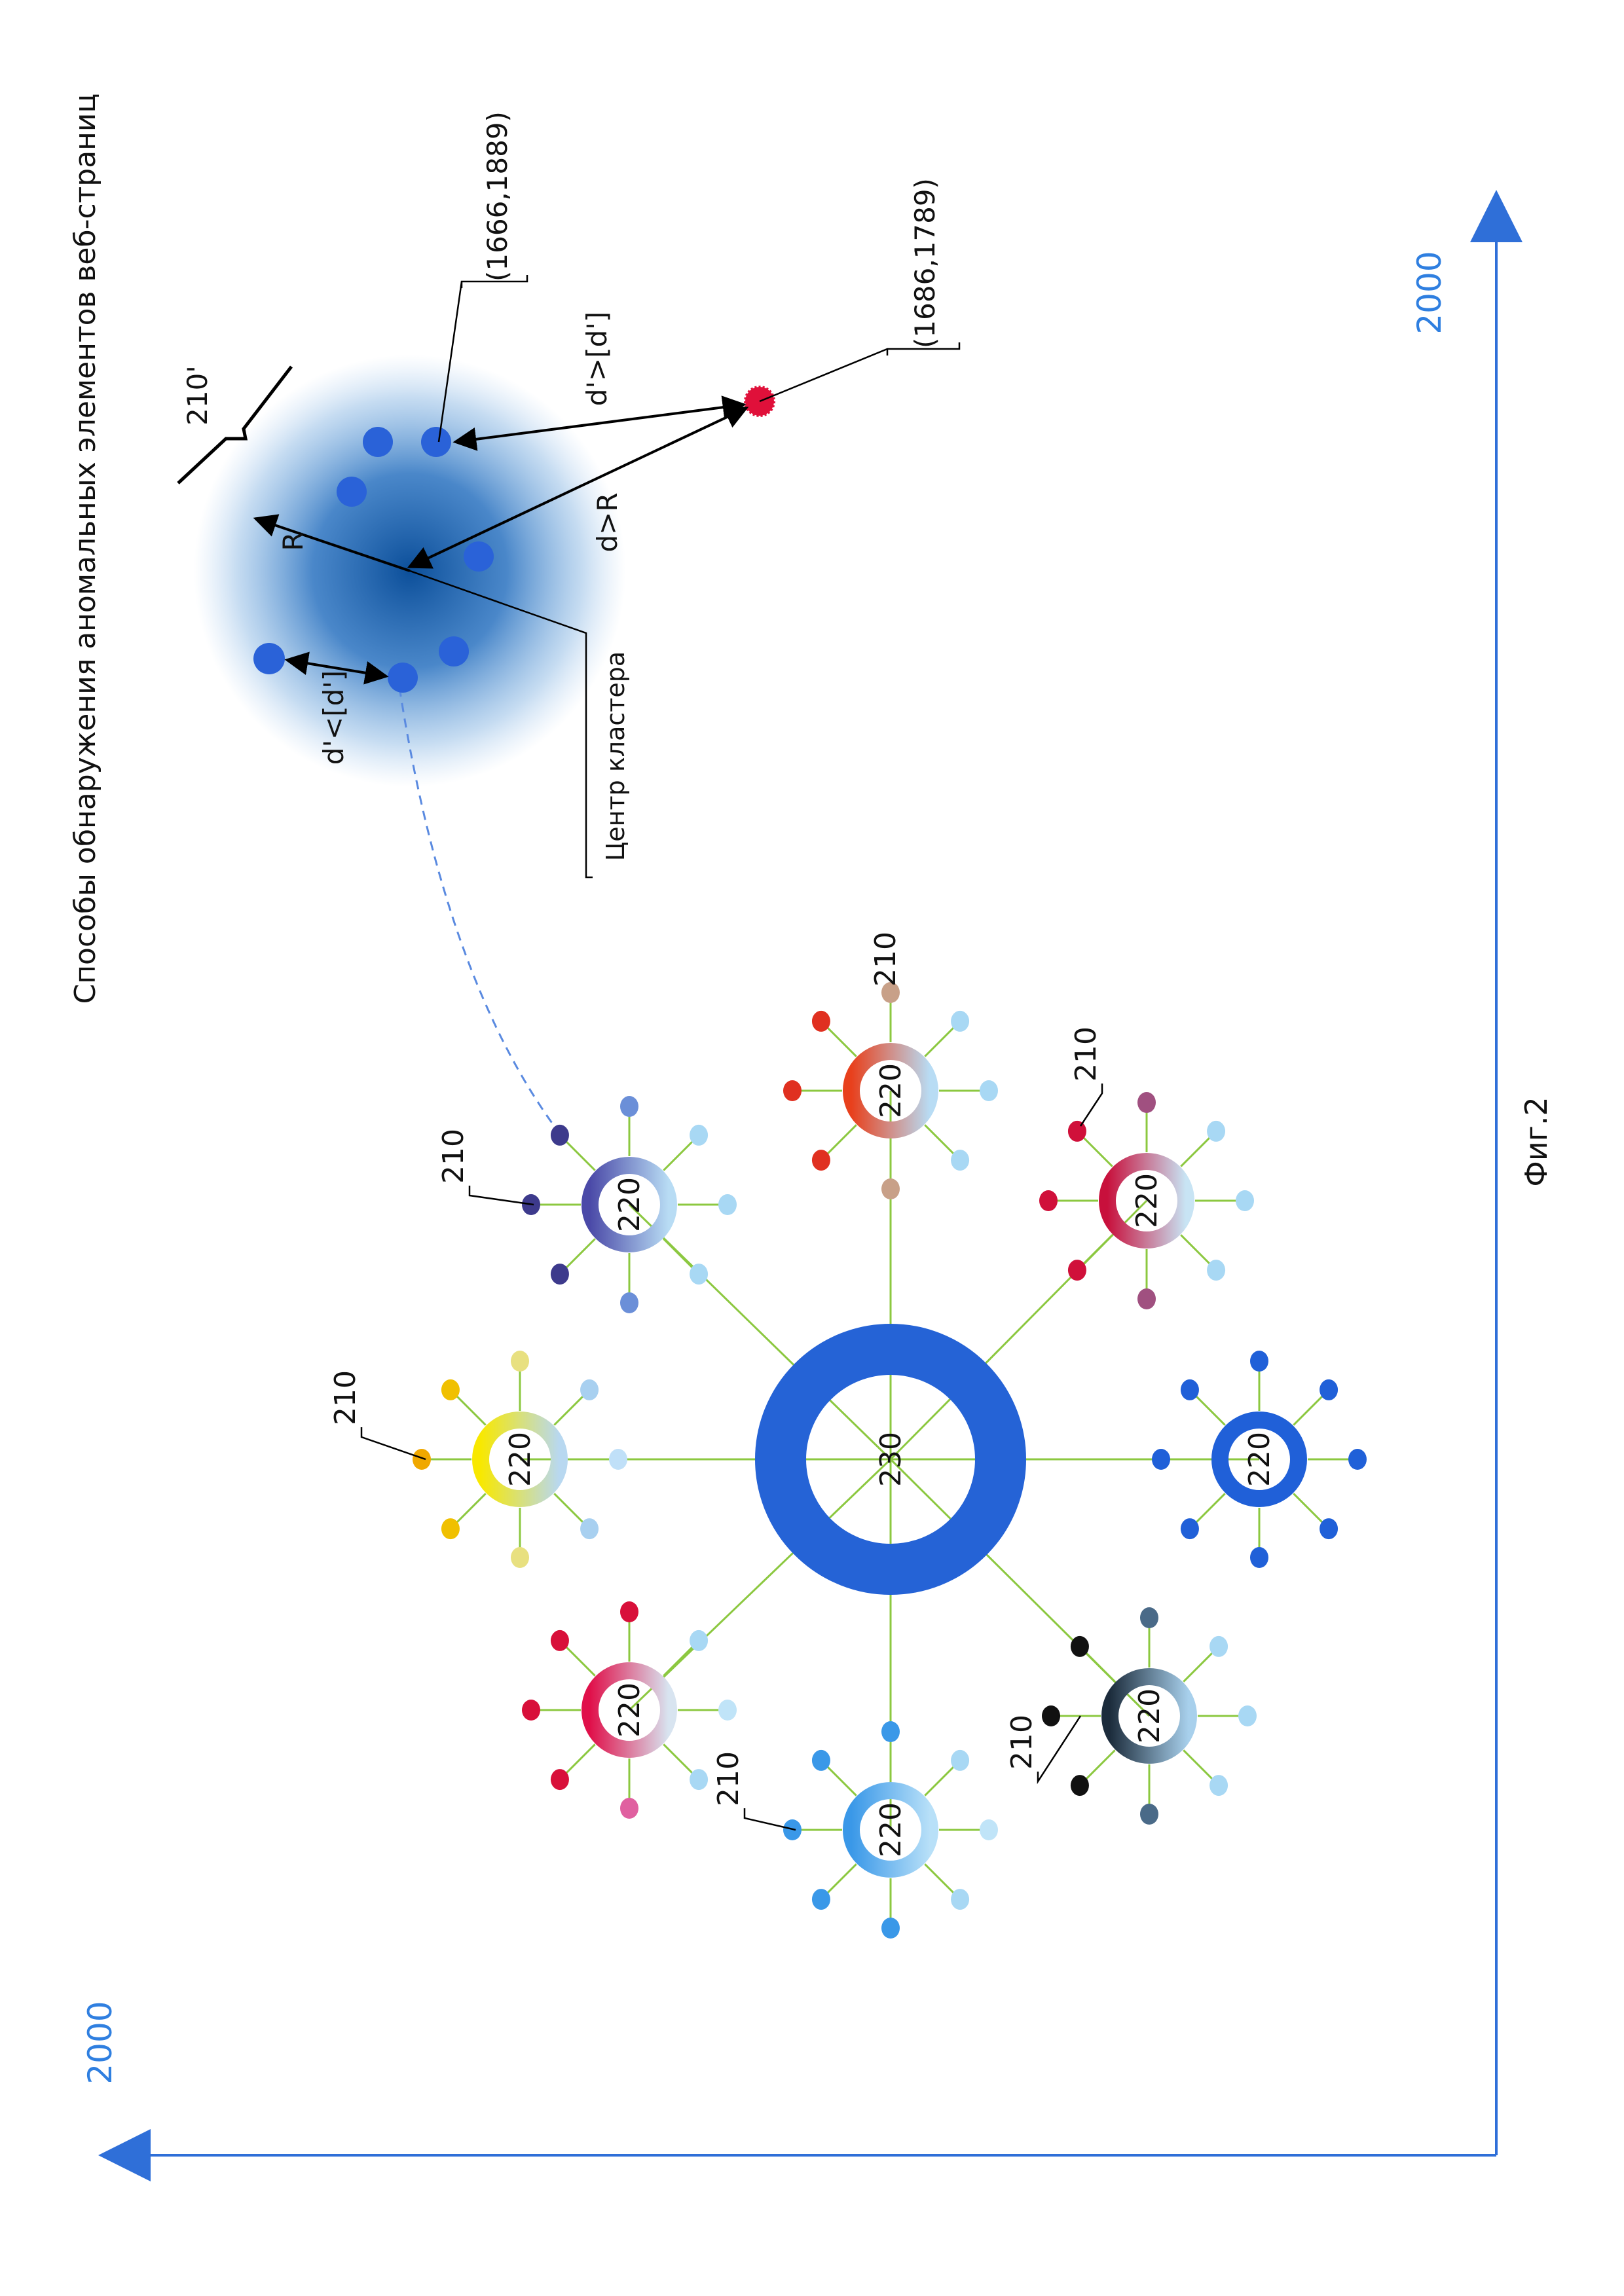 The image size is (1624, 2296). I want to click on center-leader, so click(501, 724).